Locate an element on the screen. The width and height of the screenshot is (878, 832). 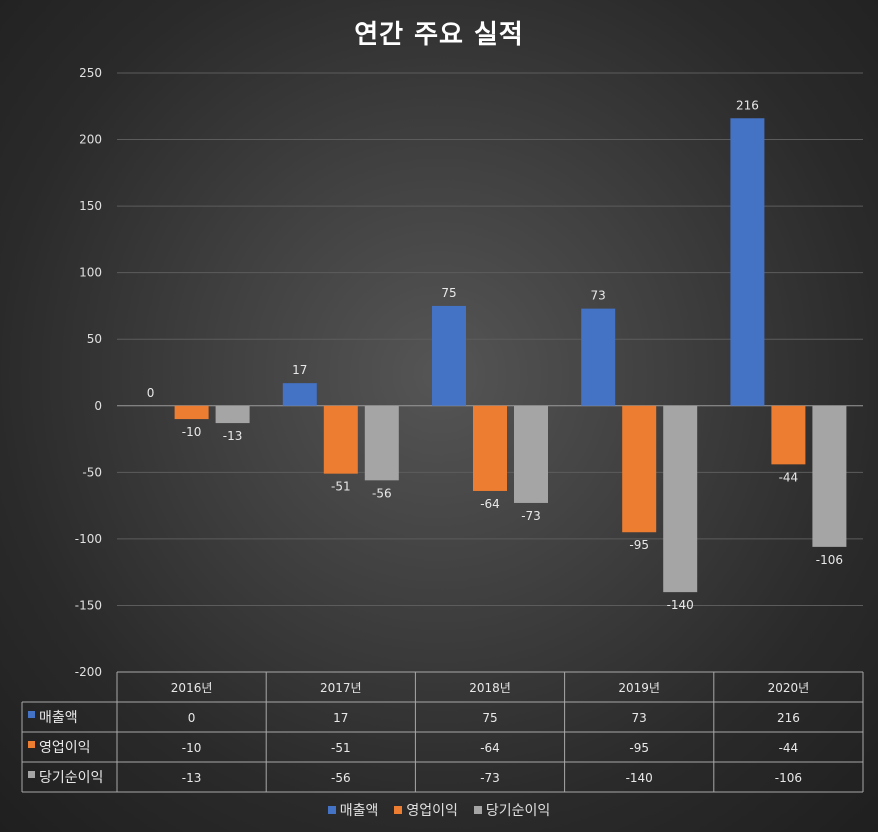
series-name: 매출액 is located at coordinates (58, 718).